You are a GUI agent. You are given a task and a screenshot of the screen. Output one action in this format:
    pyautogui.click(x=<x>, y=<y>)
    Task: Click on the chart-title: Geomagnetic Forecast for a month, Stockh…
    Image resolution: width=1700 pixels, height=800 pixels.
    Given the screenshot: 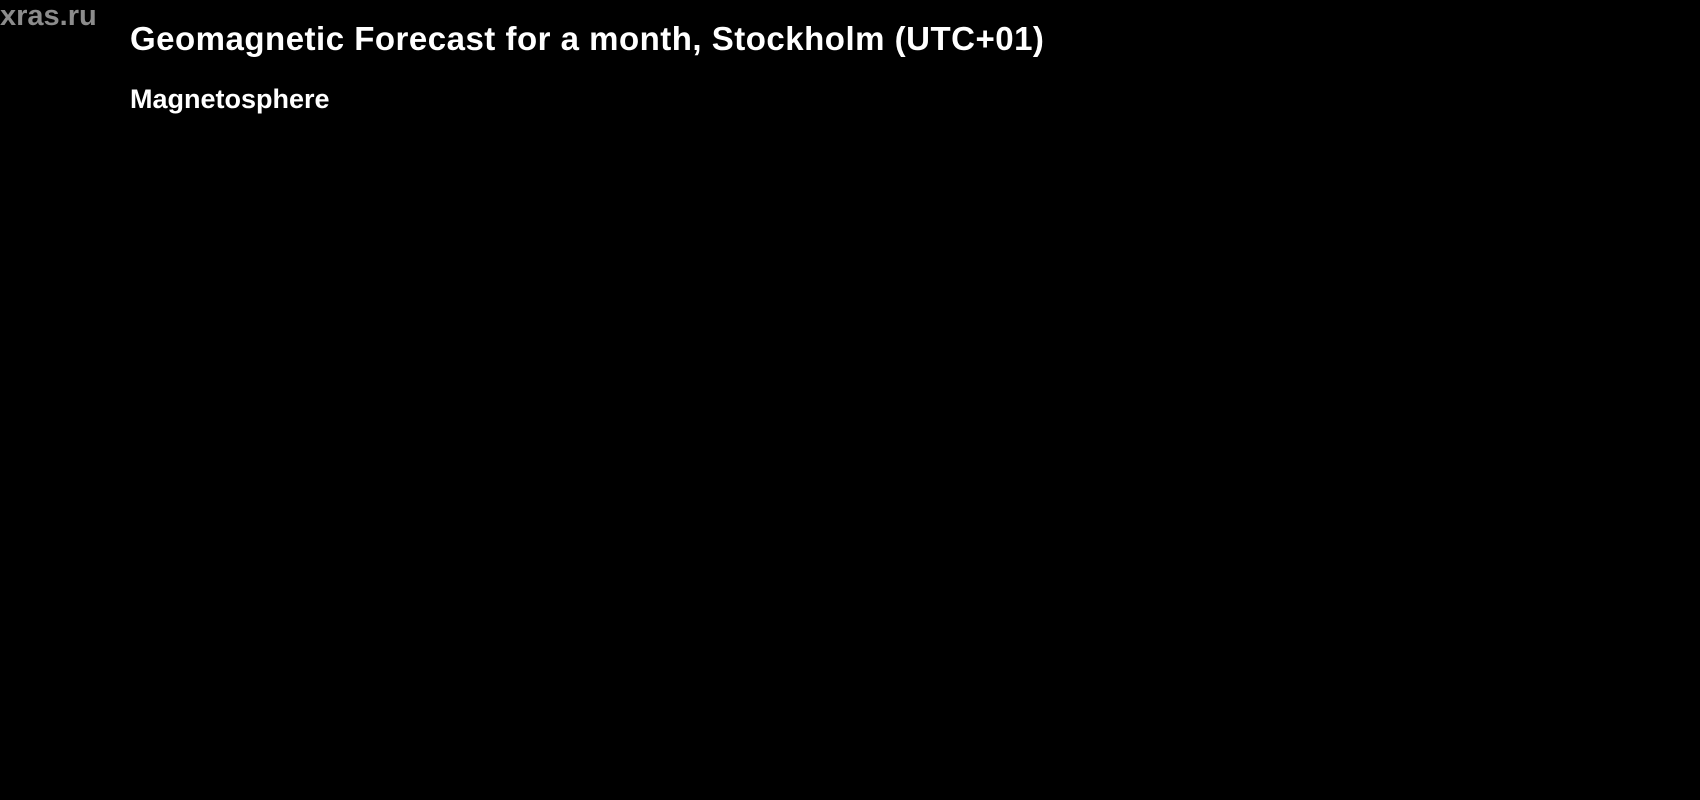 What is the action you would take?
    pyautogui.click(x=587, y=38)
    